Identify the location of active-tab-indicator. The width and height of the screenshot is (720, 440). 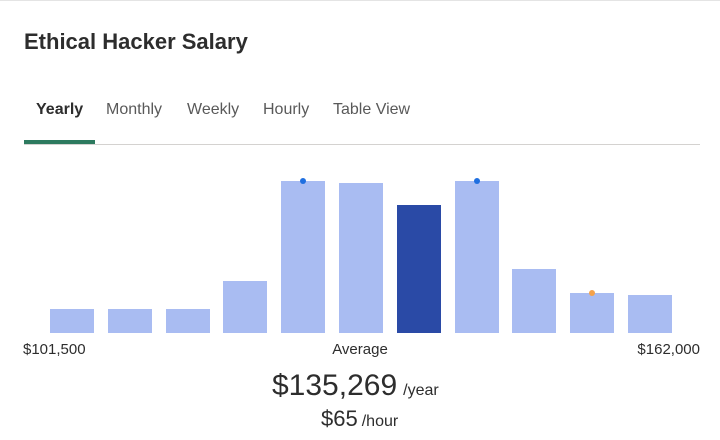
(59, 142).